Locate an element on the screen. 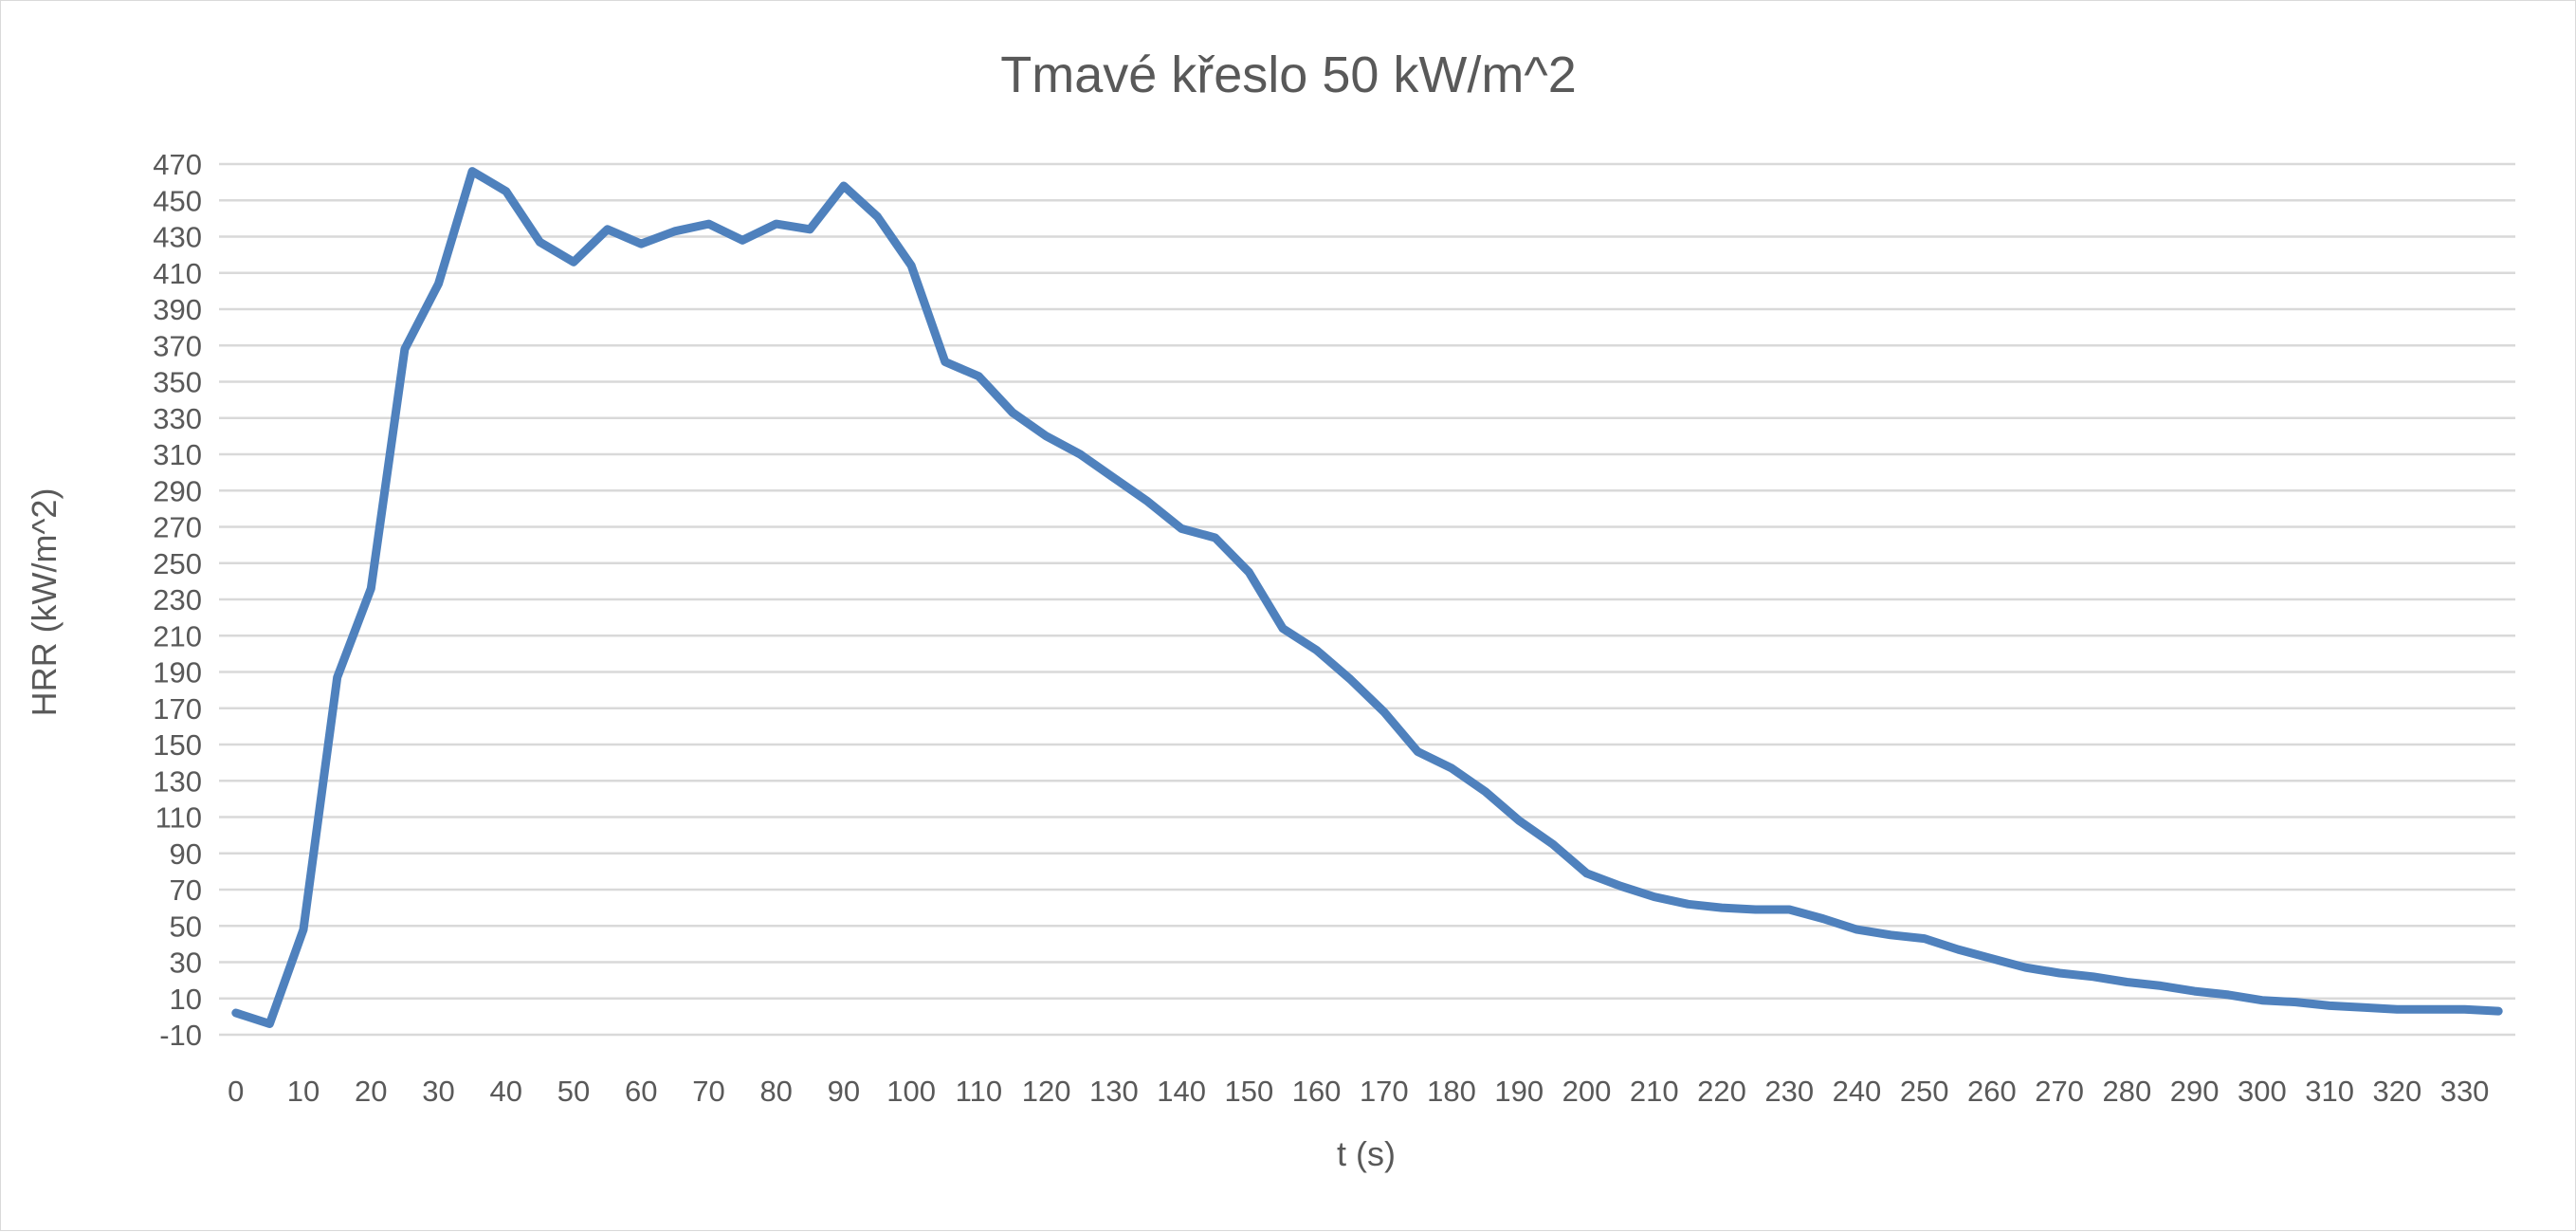  x-tick-label: 180 is located at coordinates (1451, 1091).